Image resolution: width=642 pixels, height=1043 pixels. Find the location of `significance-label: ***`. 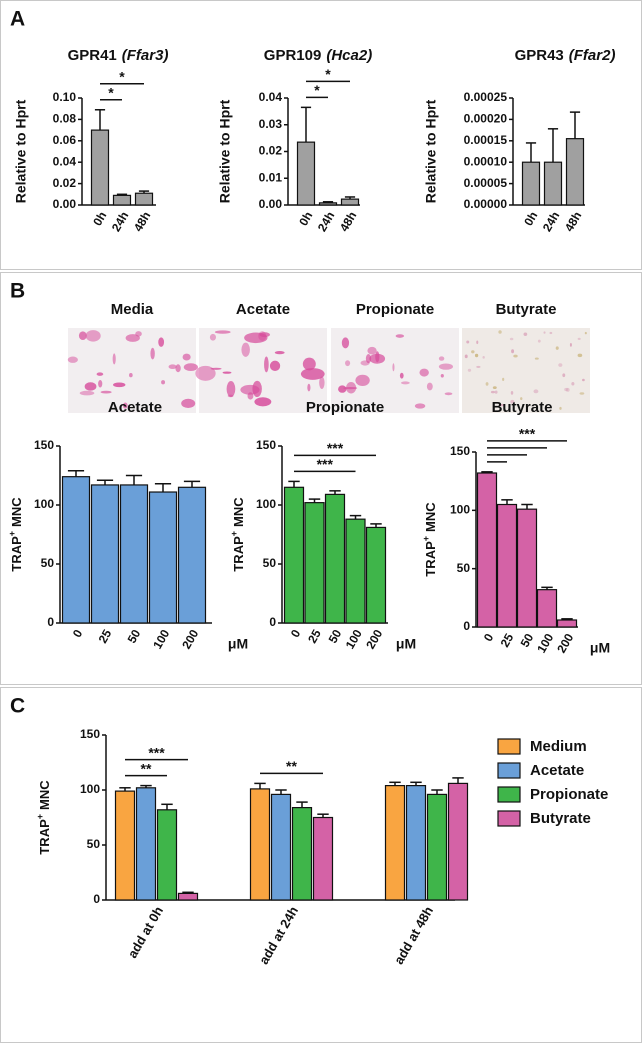

significance-label: *** is located at coordinates (335, 448).